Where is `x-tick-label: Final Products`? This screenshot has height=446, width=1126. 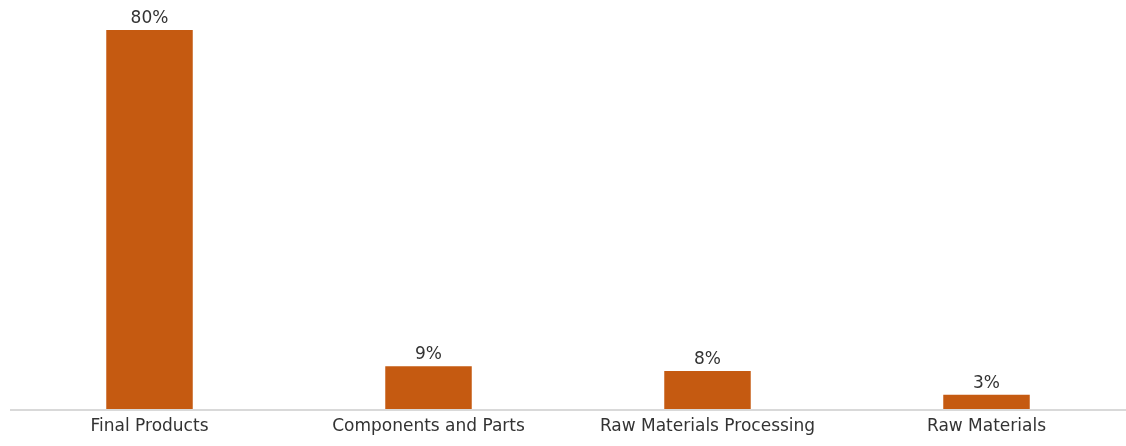 x-tick-label: Final Products is located at coordinates (149, 425).